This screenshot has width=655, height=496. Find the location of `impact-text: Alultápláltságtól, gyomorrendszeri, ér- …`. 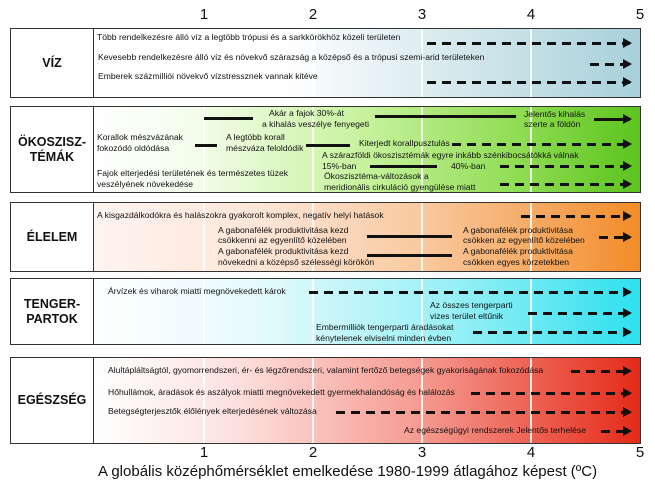

impact-text: Alultápláltságtól, gyomorrendszeri, ér- … is located at coordinates (326, 370).